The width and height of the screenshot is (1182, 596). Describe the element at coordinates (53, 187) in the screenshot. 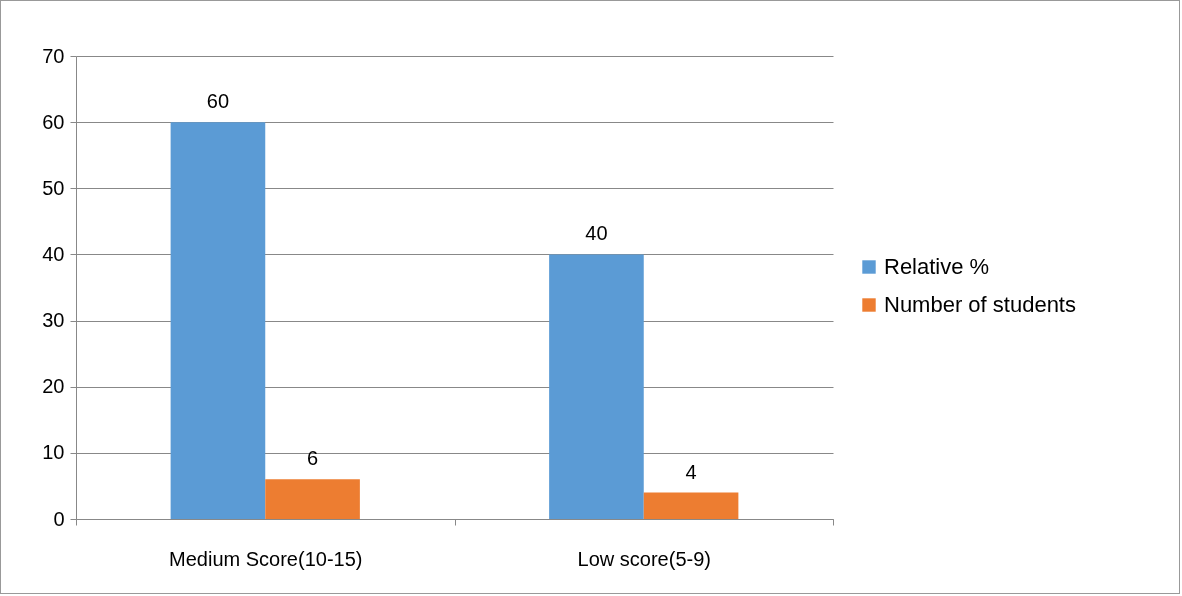

I see `y-tick-label: 50` at that location.